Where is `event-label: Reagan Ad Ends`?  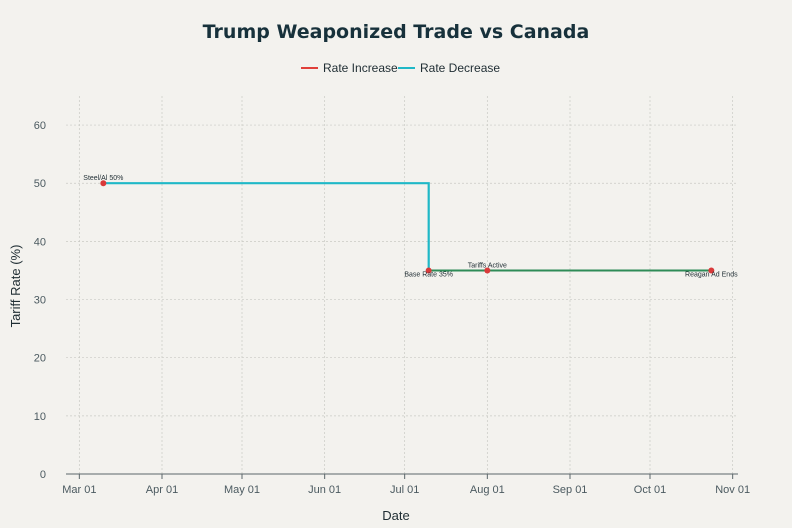 event-label: Reagan Ad Ends is located at coordinates (711, 274).